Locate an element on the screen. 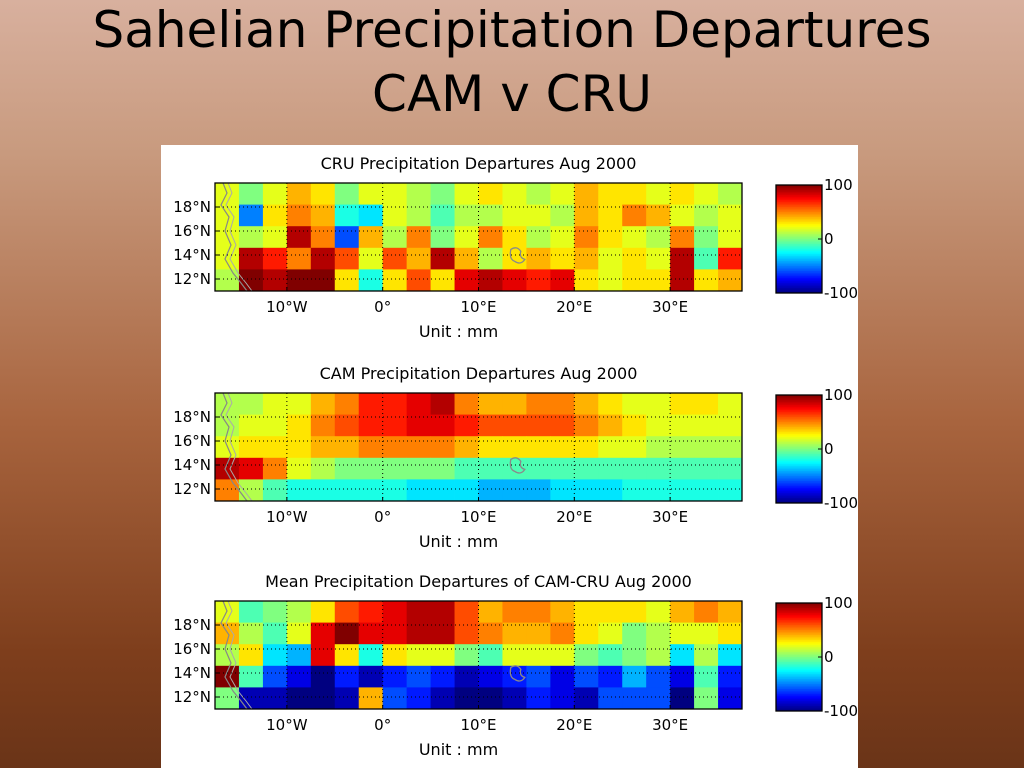  colorbar-tick-label: -100 is located at coordinates (841, 293).